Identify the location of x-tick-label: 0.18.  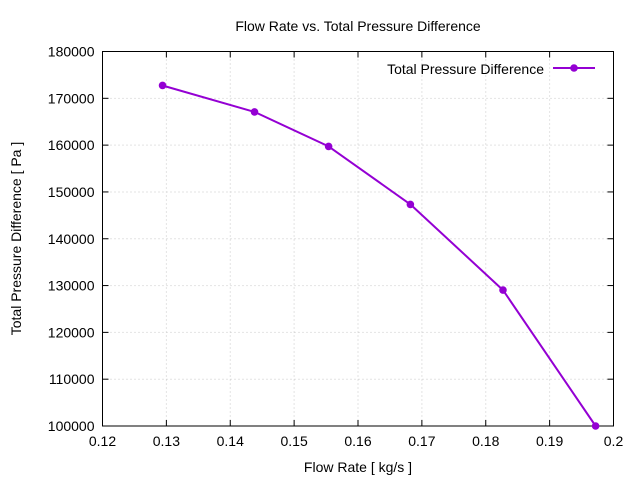
(485, 441).